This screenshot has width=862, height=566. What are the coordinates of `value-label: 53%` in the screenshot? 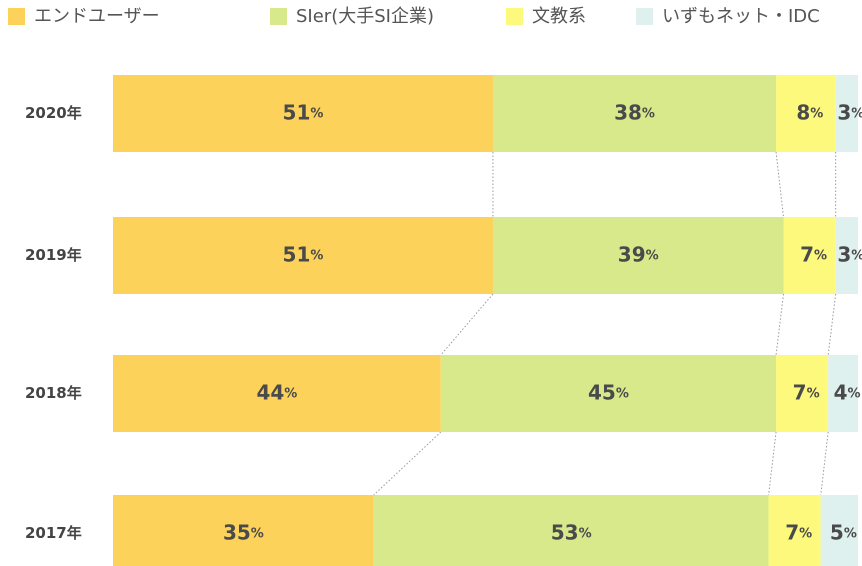 It's located at (571, 532).